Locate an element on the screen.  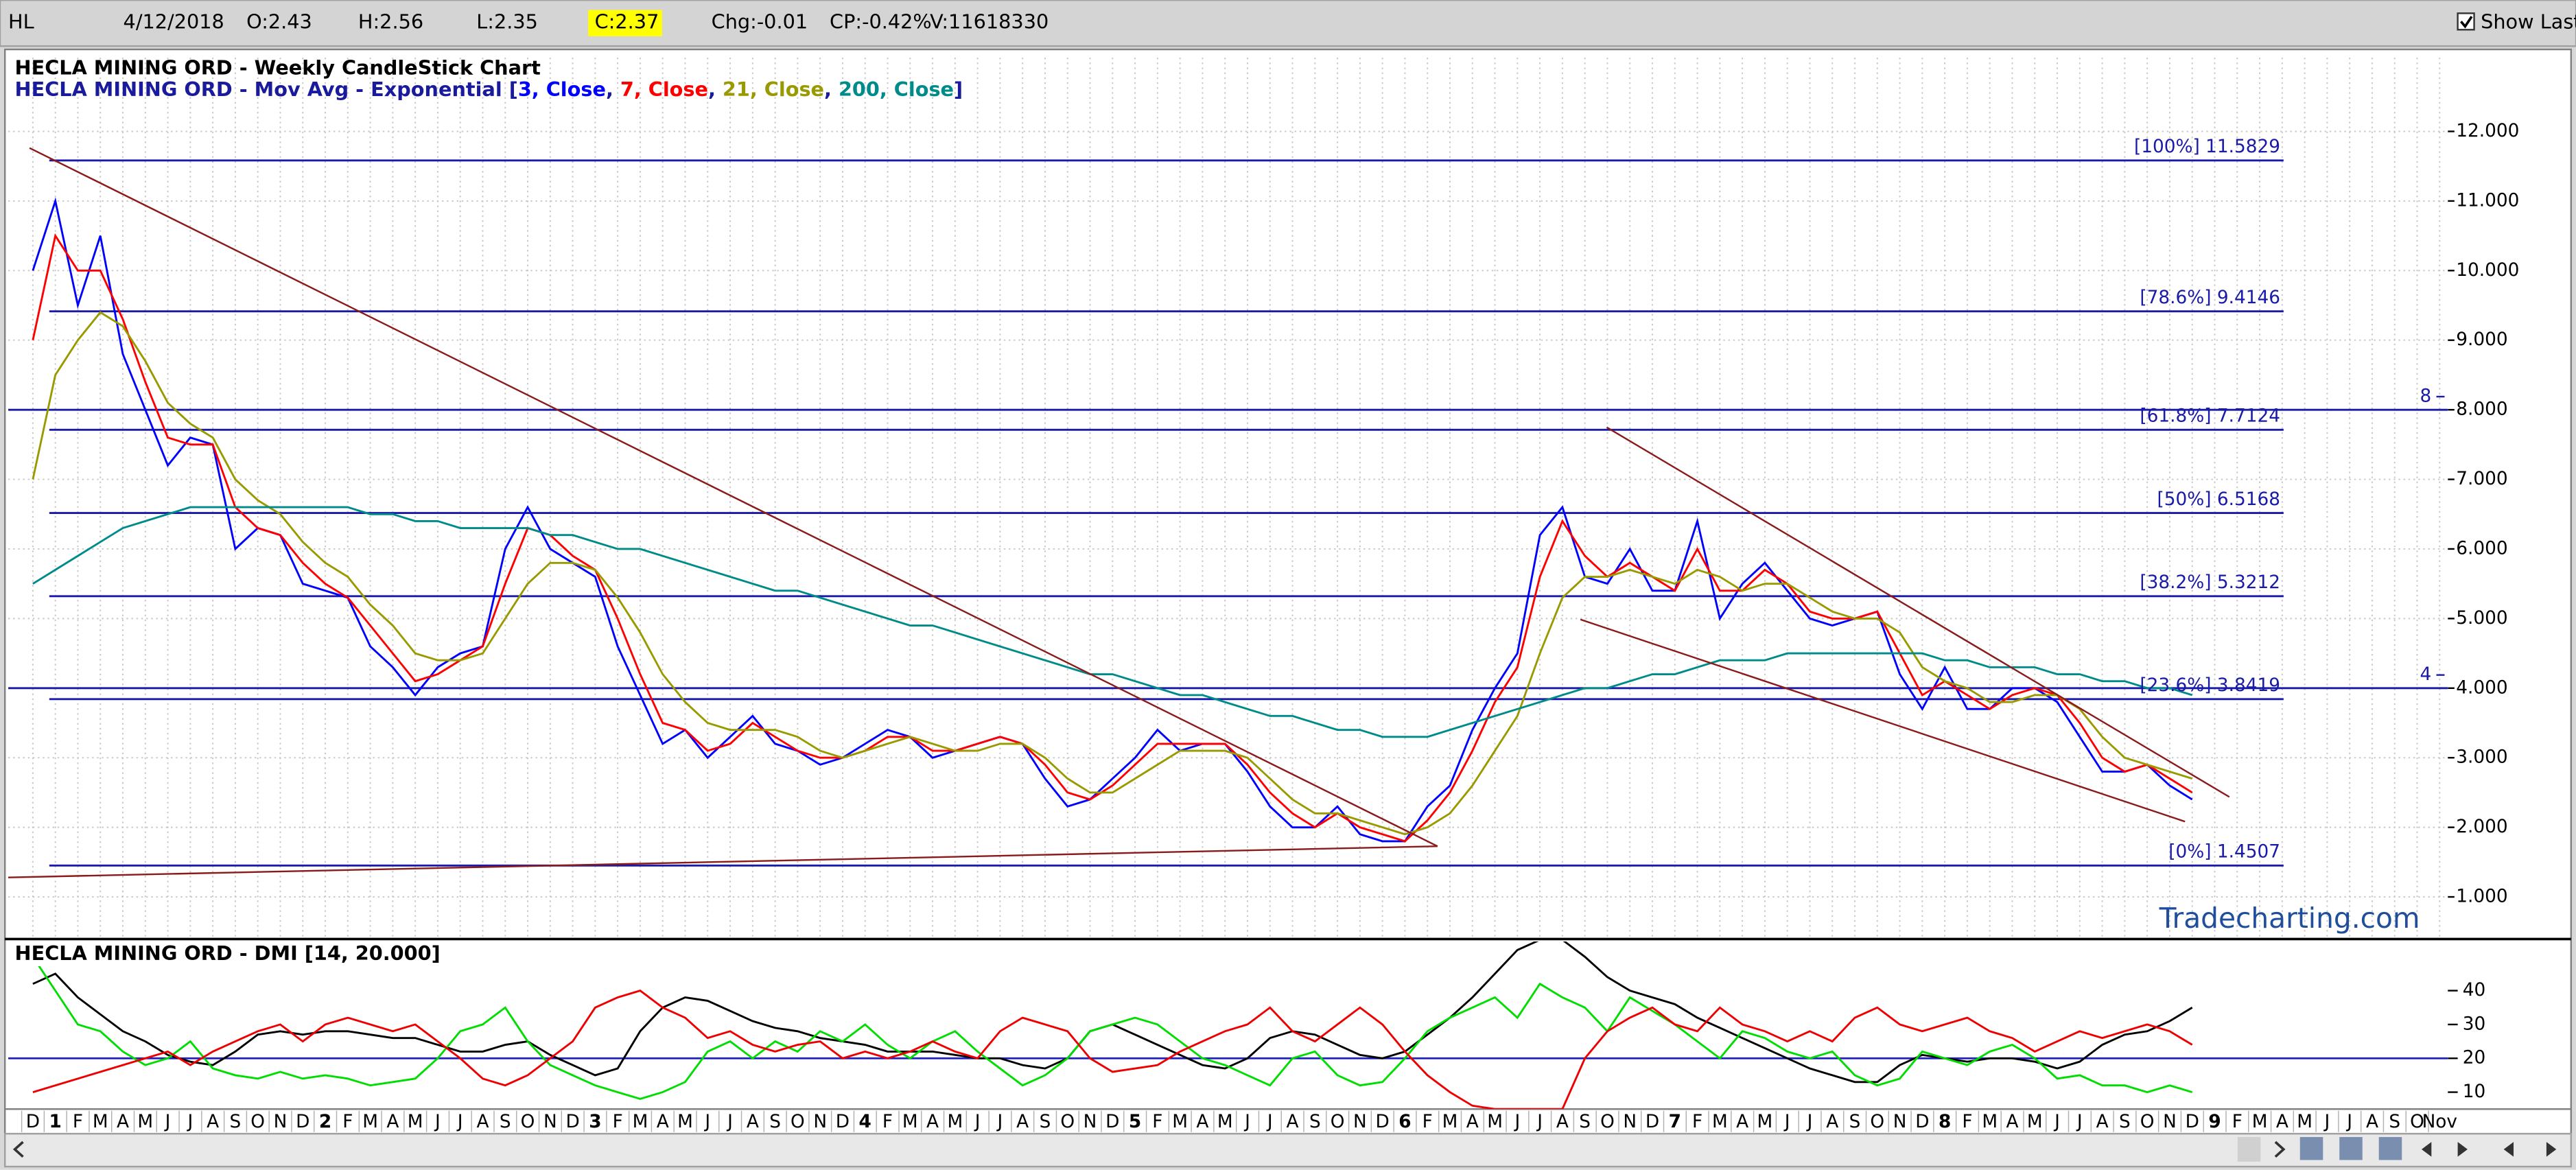
scroll-left is located at coordinates (18, 1149).